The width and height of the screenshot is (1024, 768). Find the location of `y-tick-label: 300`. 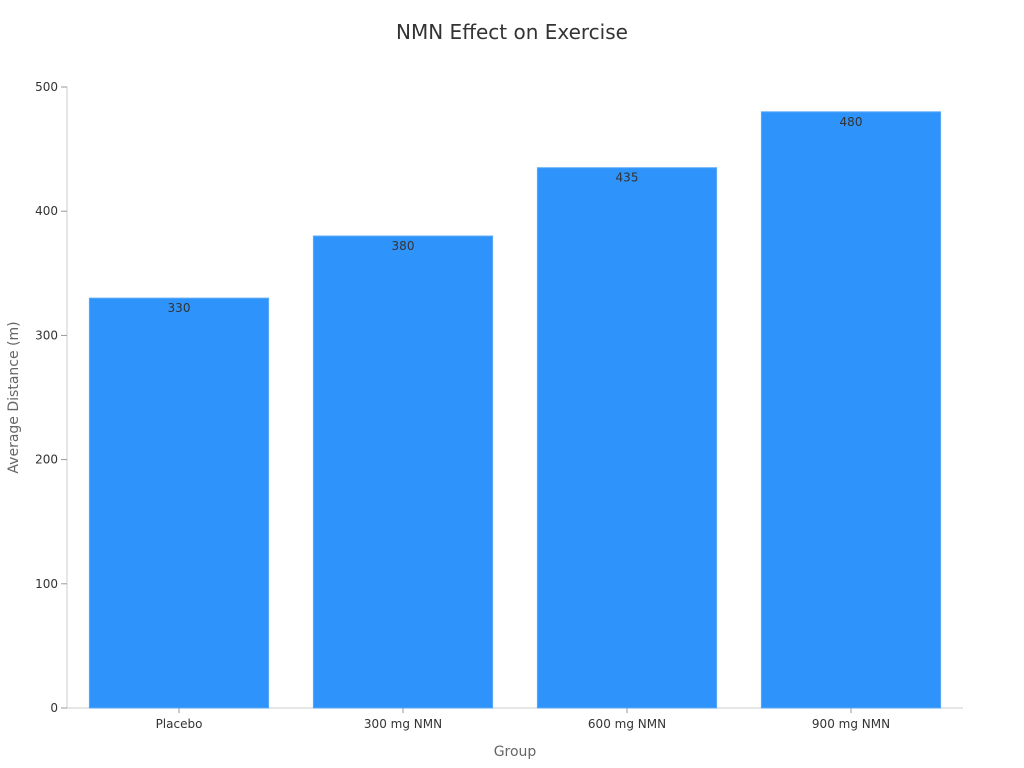

y-tick-label: 300 is located at coordinates (46, 335).